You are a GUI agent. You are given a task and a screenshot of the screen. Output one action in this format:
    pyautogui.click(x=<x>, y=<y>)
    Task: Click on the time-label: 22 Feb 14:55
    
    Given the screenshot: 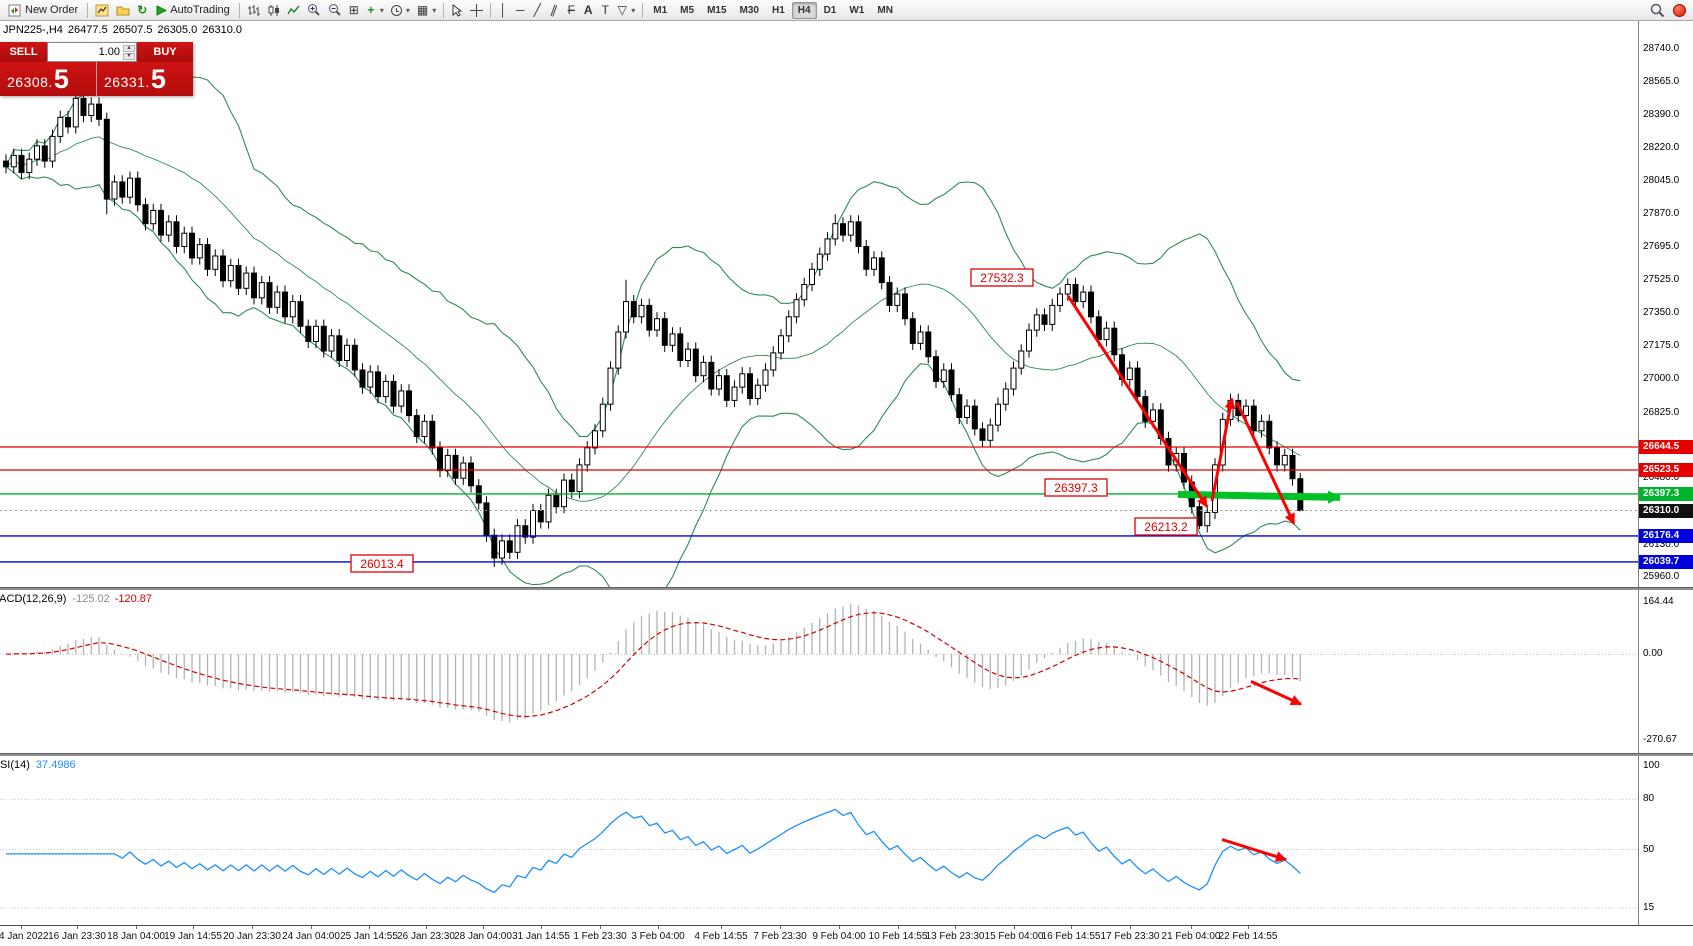 What is the action you would take?
    pyautogui.click(x=1248, y=936)
    